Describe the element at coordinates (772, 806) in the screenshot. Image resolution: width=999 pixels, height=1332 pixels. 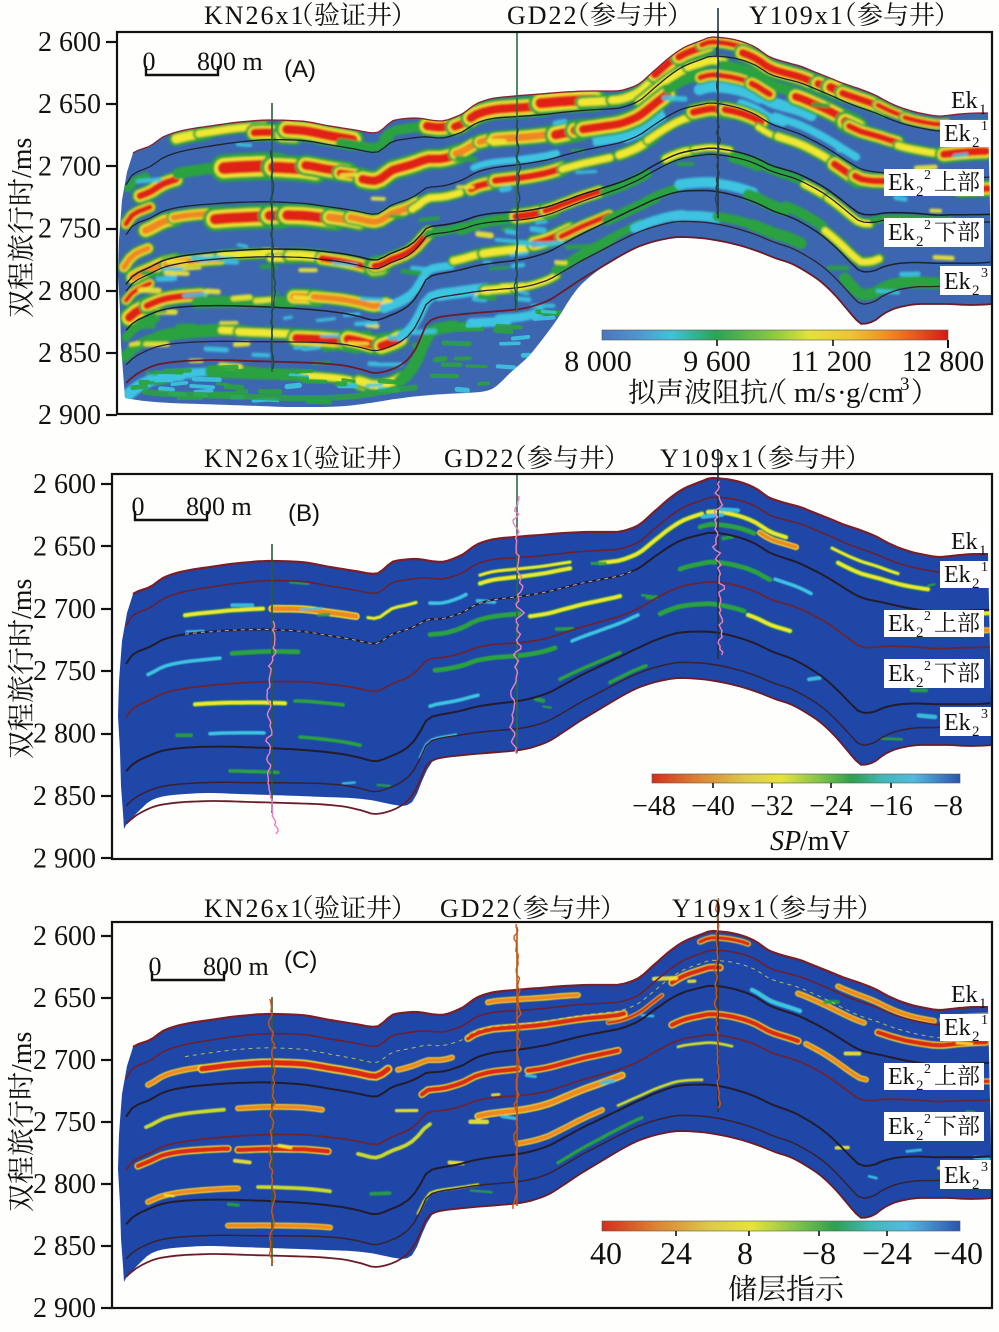
I see `svg-text: −32` at that location.